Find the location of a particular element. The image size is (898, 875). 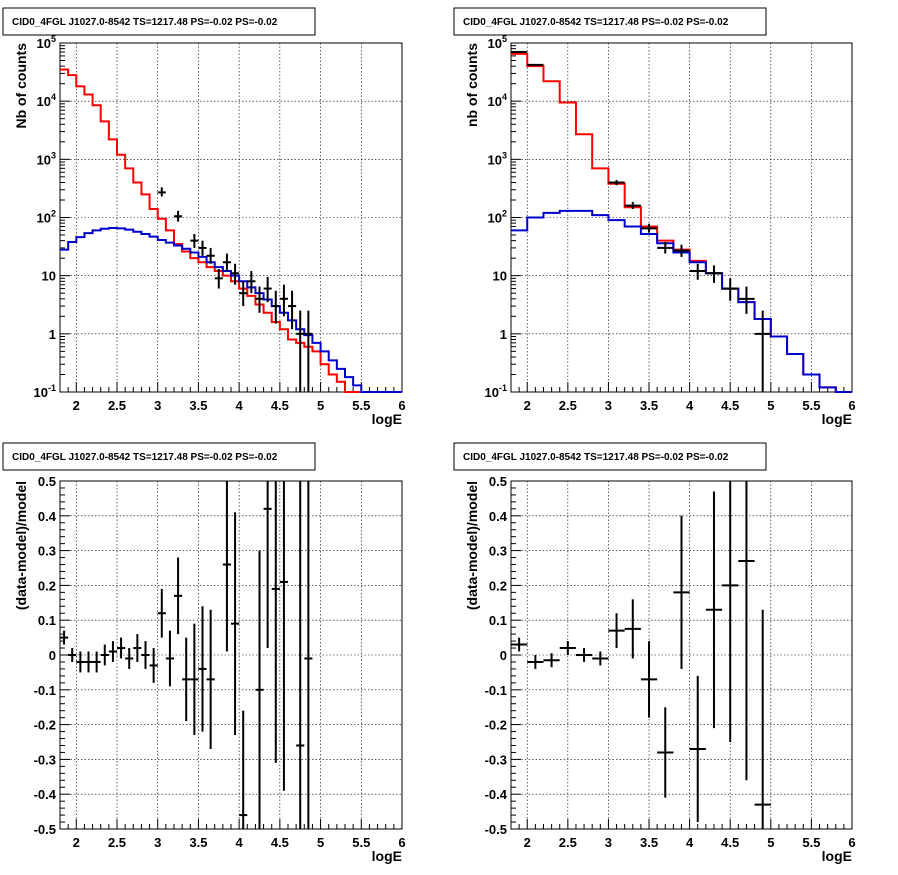

y-tick-label: 10⁻¹ is located at coordinates (45, 391).